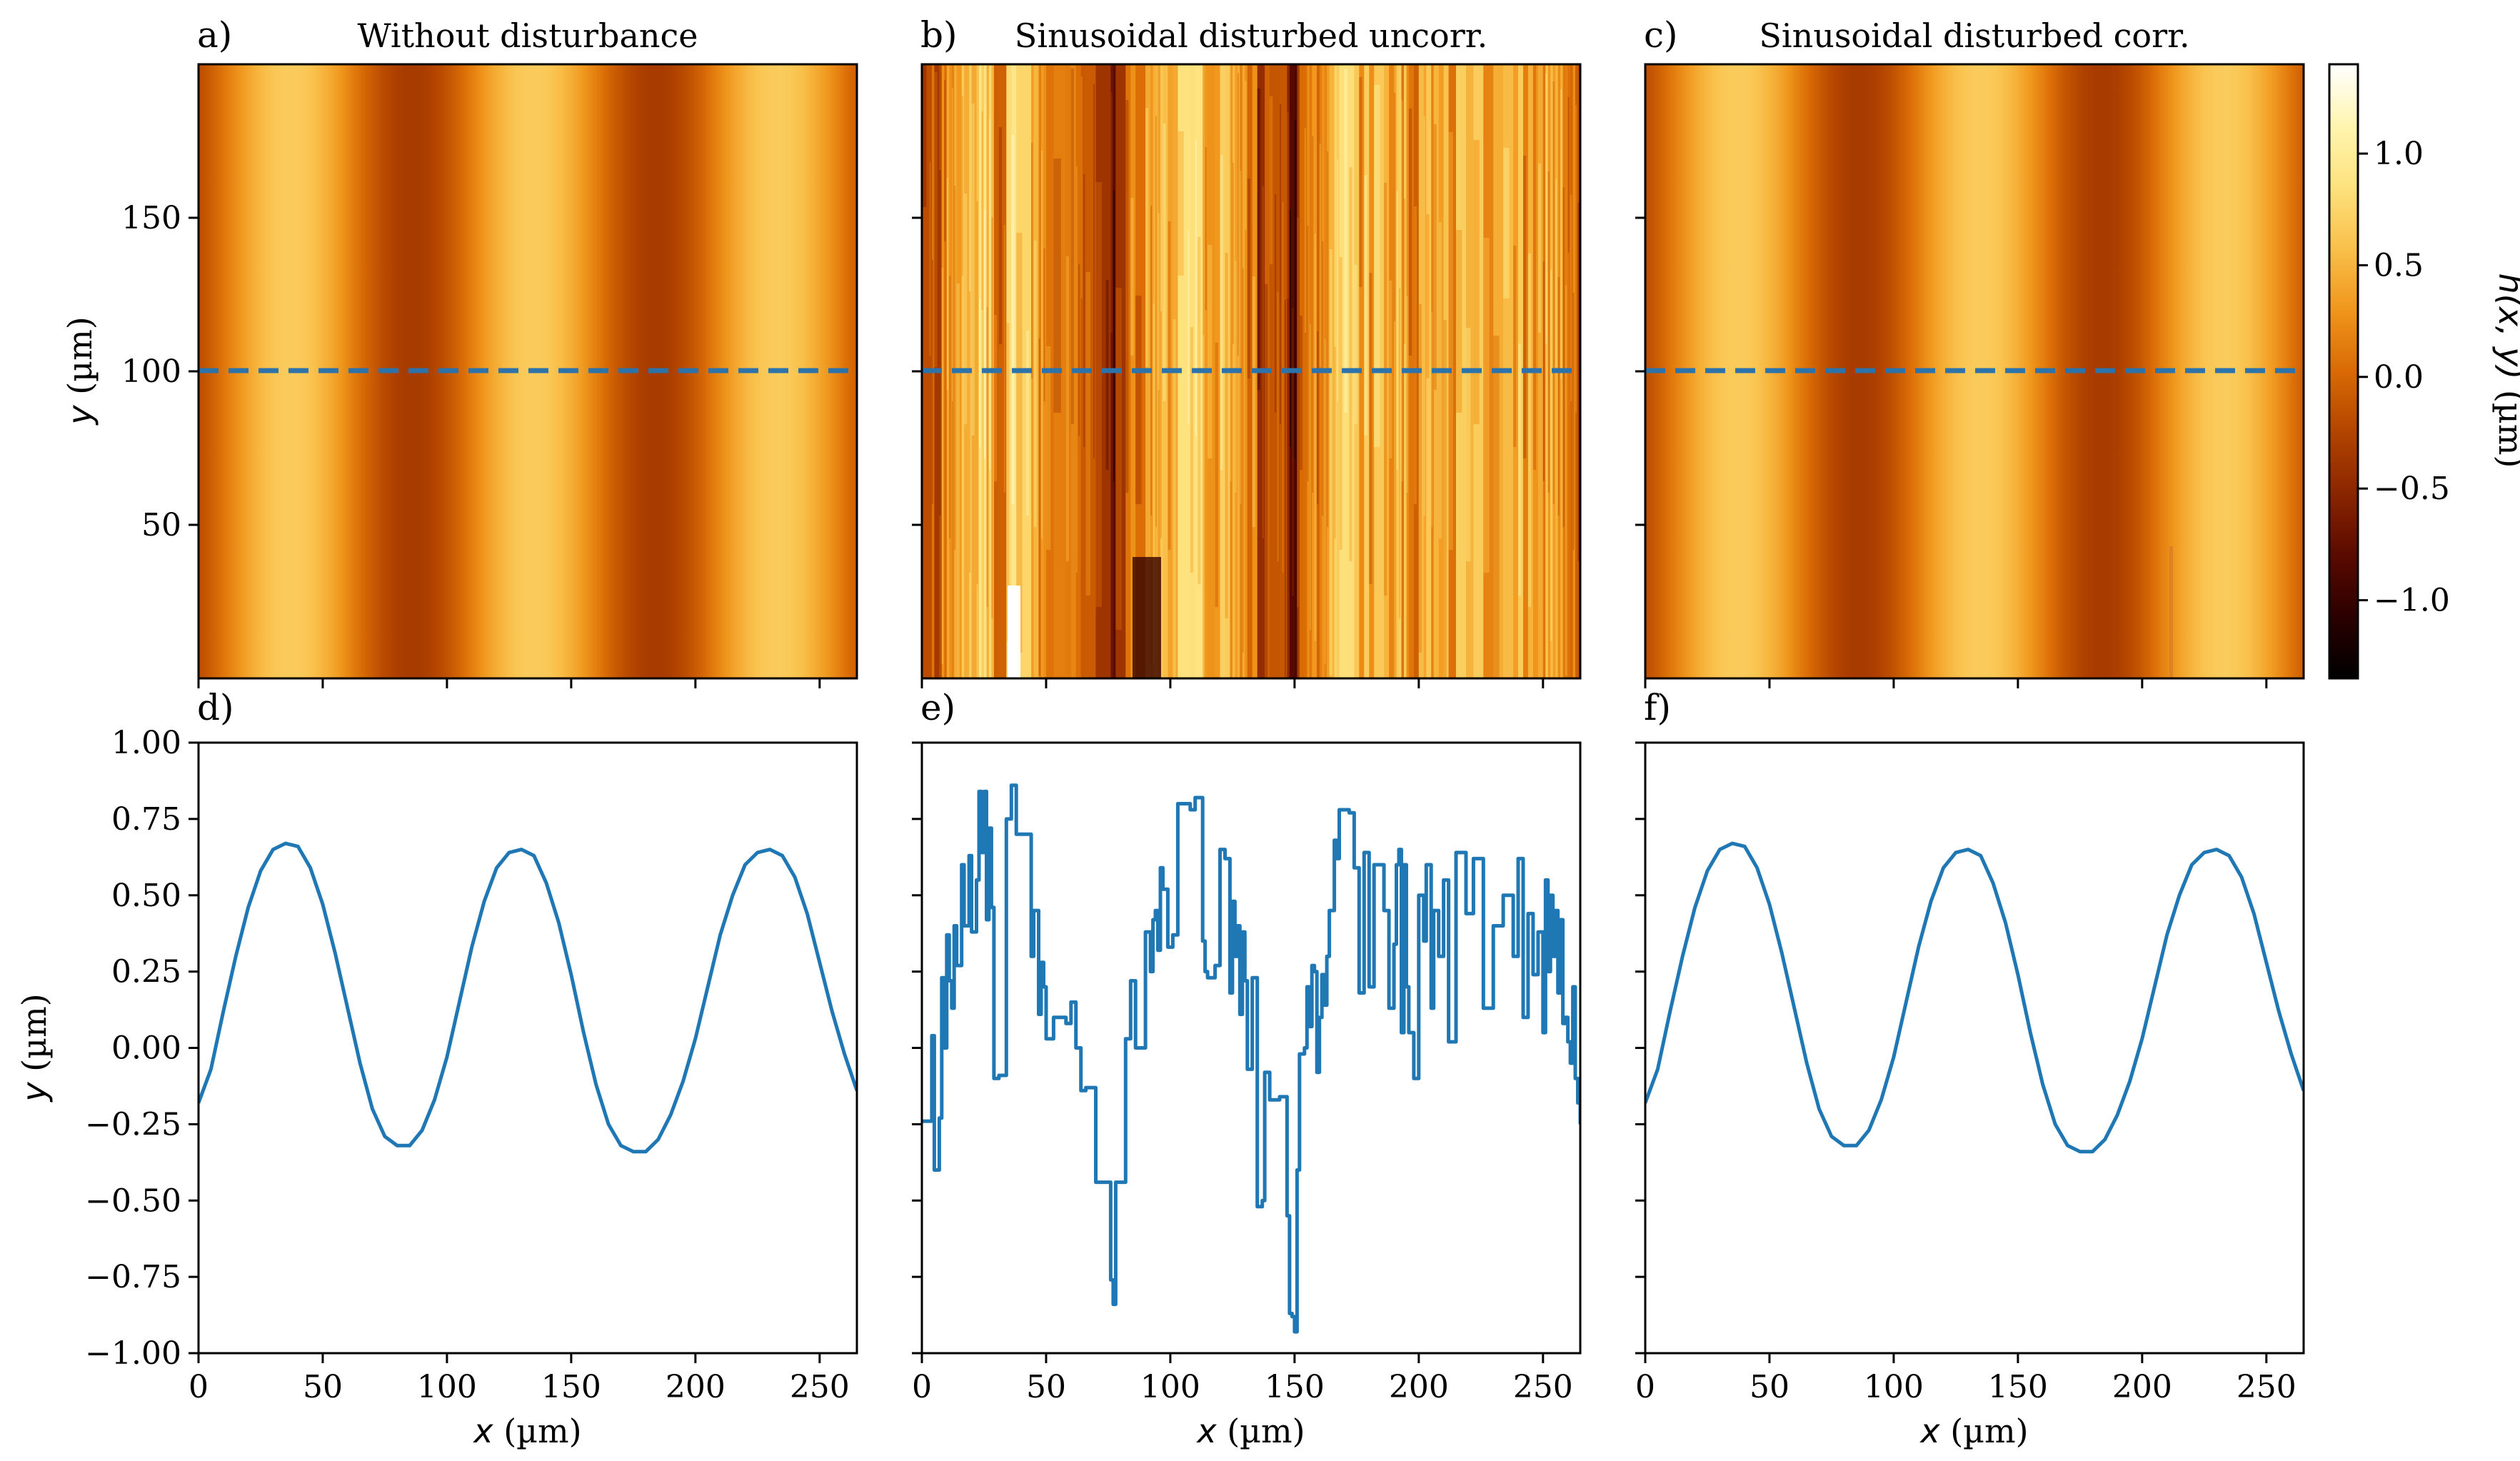  I want to click on heatmap-c-artifact, so click(2171, 612).